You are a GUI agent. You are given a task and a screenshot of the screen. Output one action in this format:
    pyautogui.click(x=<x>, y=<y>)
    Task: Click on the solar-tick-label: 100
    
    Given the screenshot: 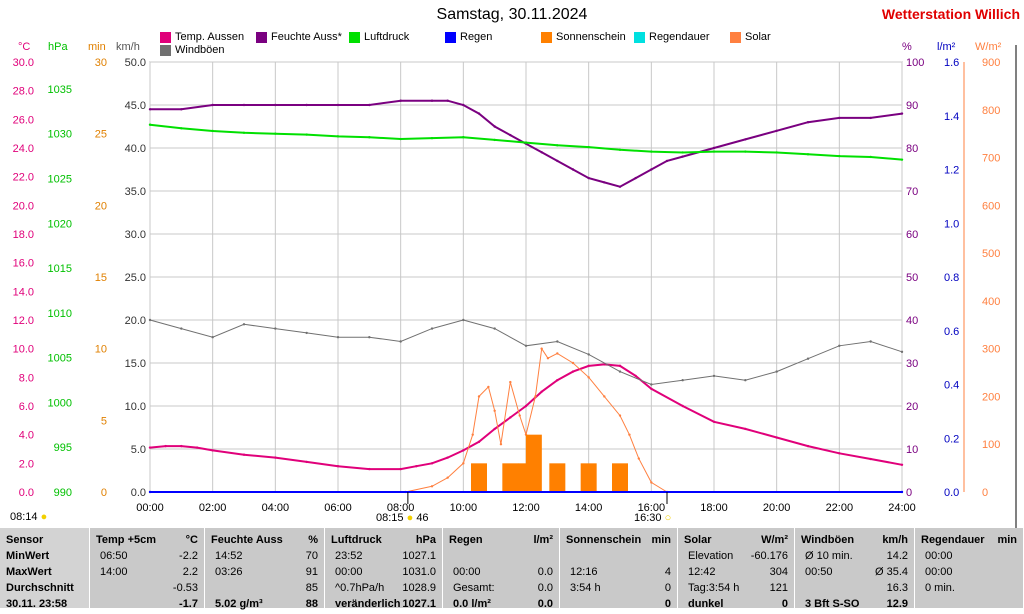 What is the action you would take?
    pyautogui.click(x=991, y=445)
    